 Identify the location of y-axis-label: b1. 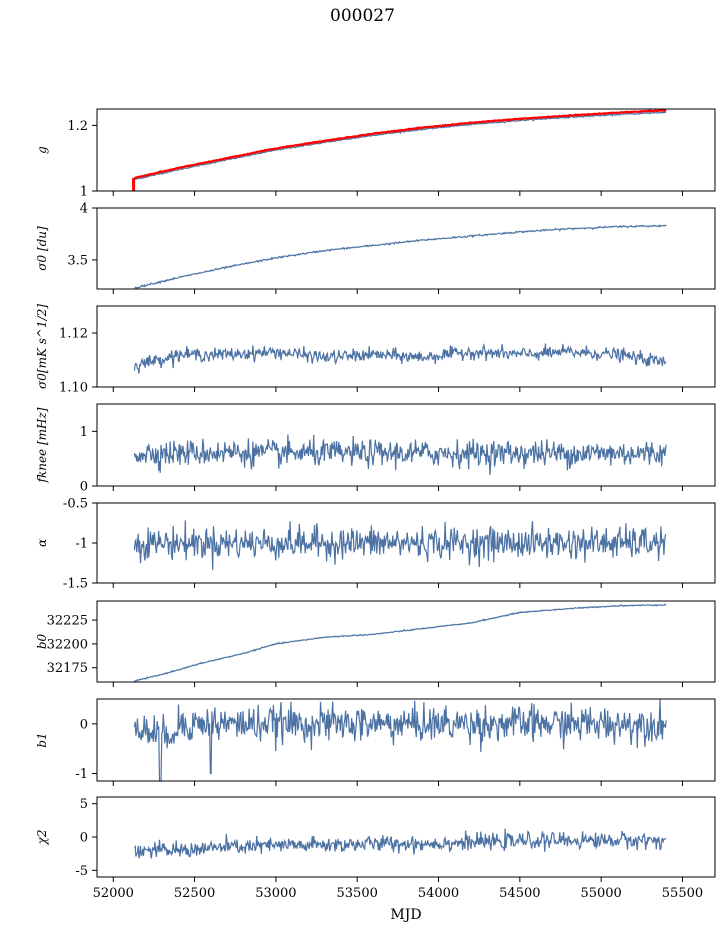
(42, 739).